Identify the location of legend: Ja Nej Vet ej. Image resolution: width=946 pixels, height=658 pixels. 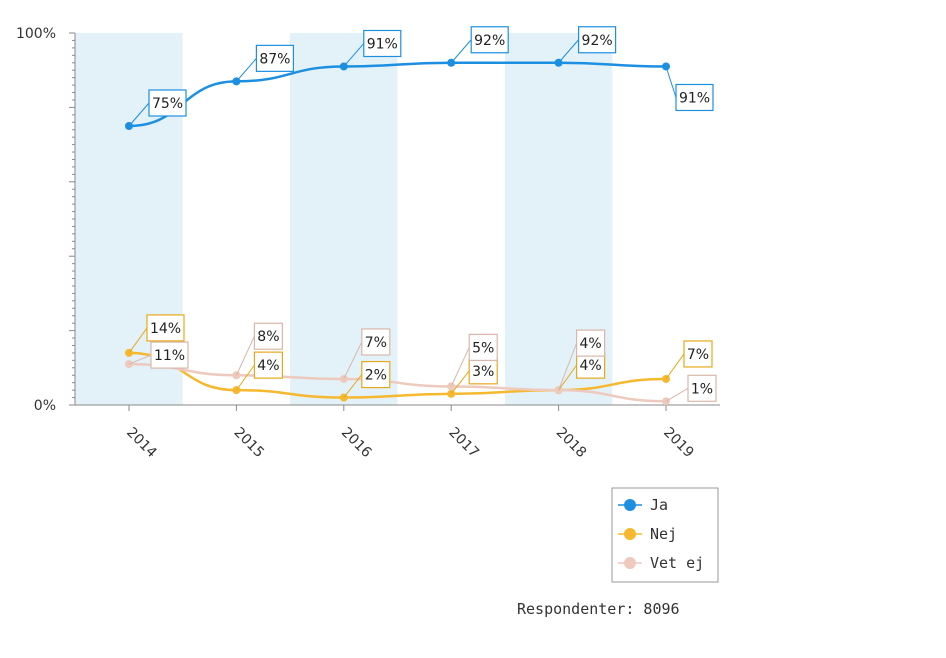
(665, 535).